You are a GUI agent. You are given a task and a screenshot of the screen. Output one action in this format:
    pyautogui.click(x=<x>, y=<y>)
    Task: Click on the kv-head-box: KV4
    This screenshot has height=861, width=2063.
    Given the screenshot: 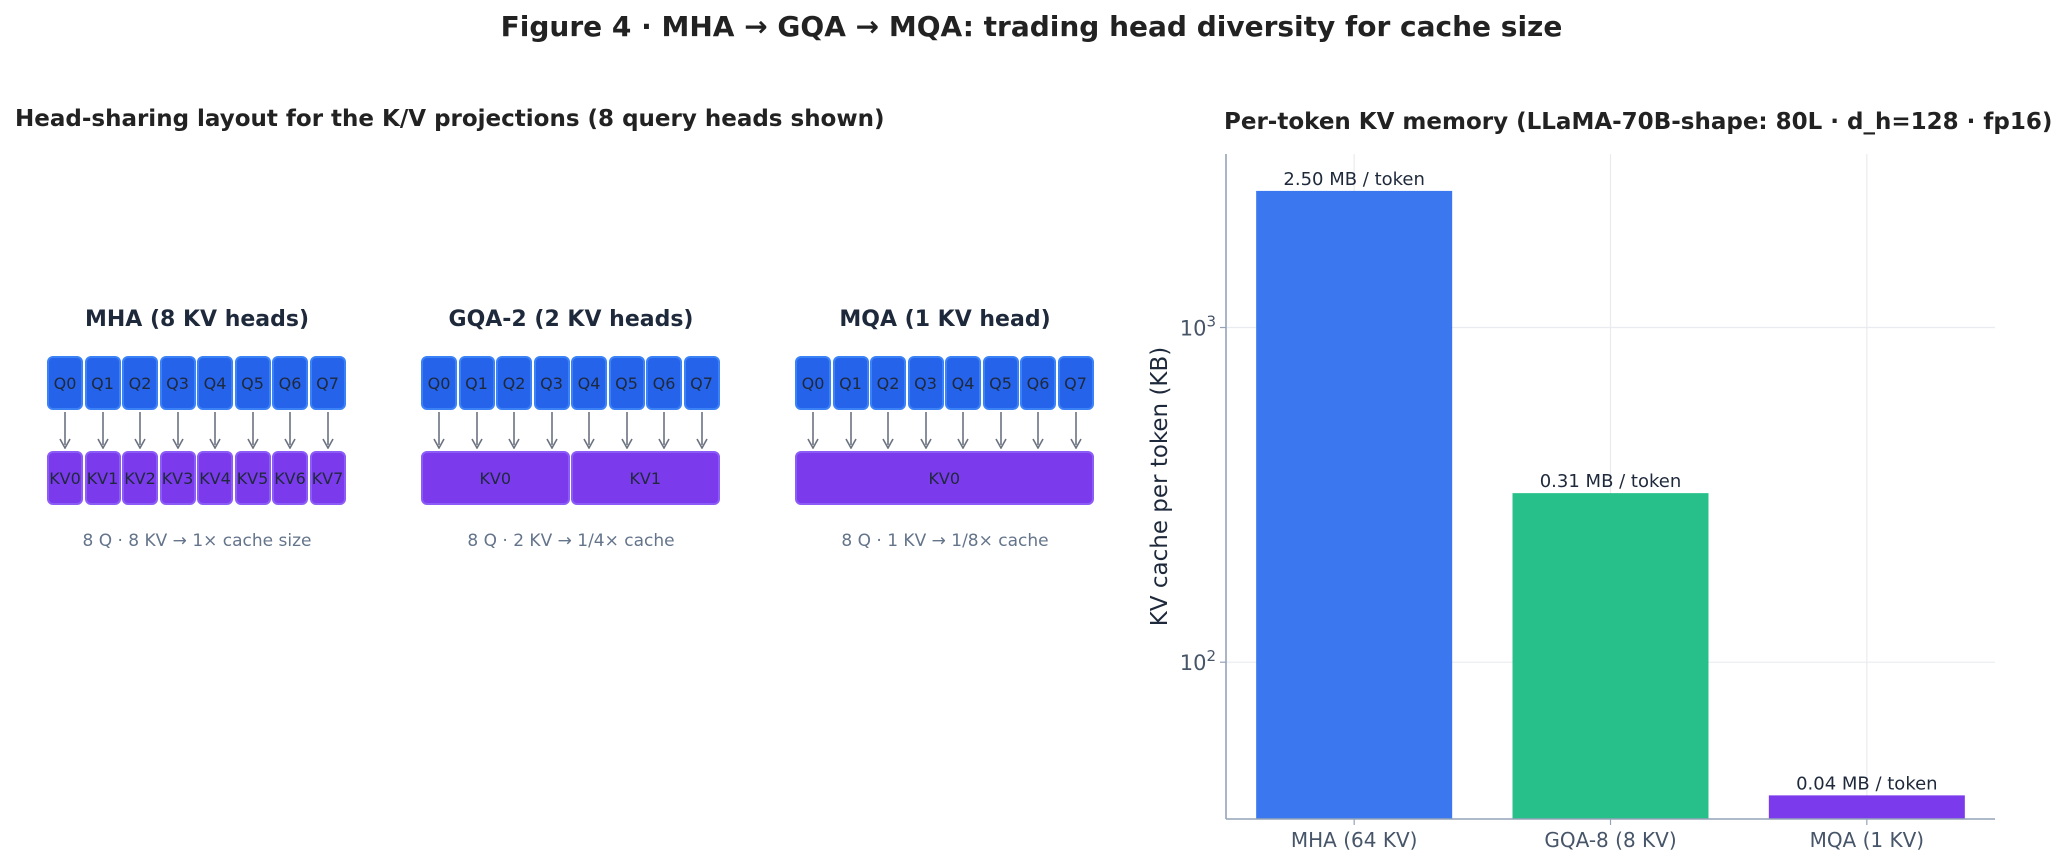 What is the action you would take?
    pyautogui.click(x=215, y=478)
    